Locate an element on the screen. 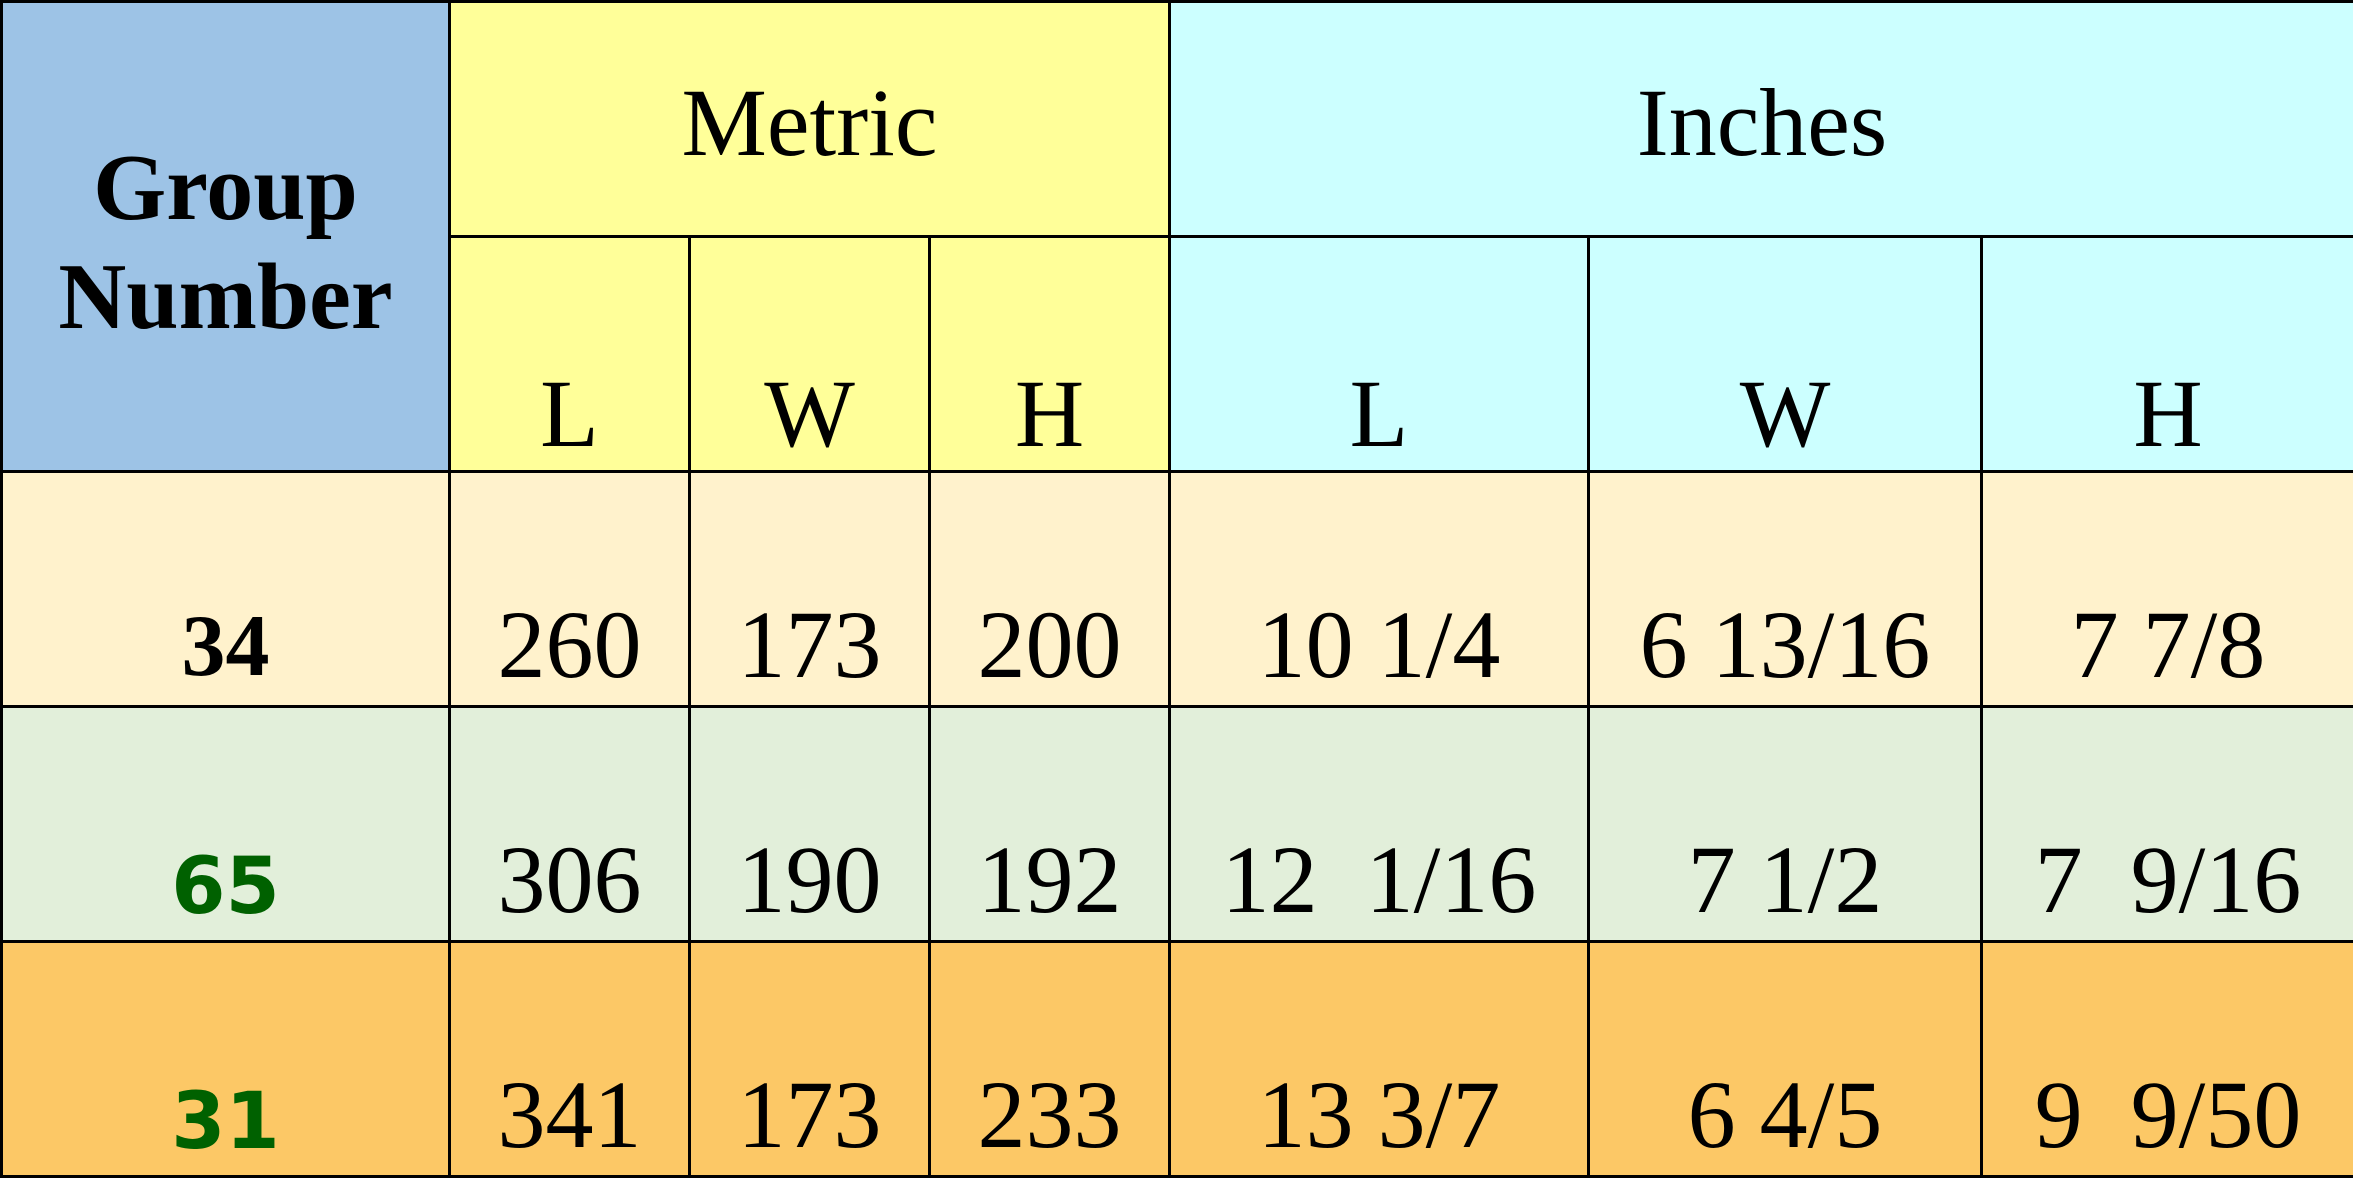  metric-length-header: L is located at coordinates (570, 354).